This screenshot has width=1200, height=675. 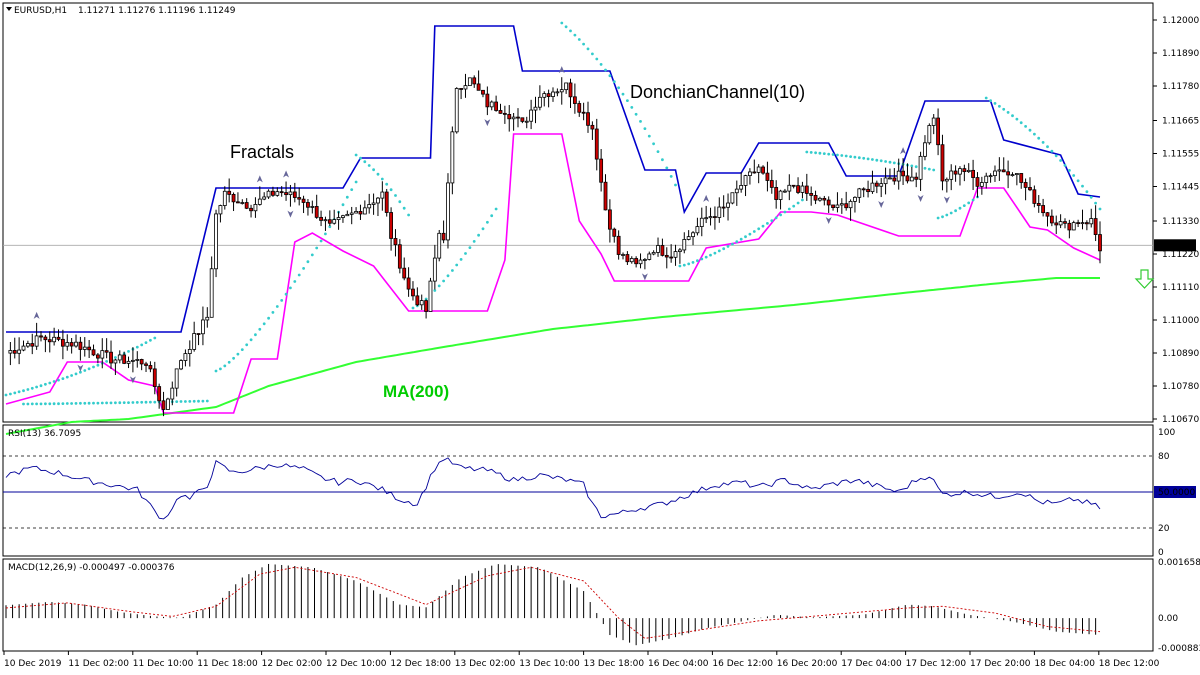 I want to click on rsi-50-tag, so click(x=1175, y=492).